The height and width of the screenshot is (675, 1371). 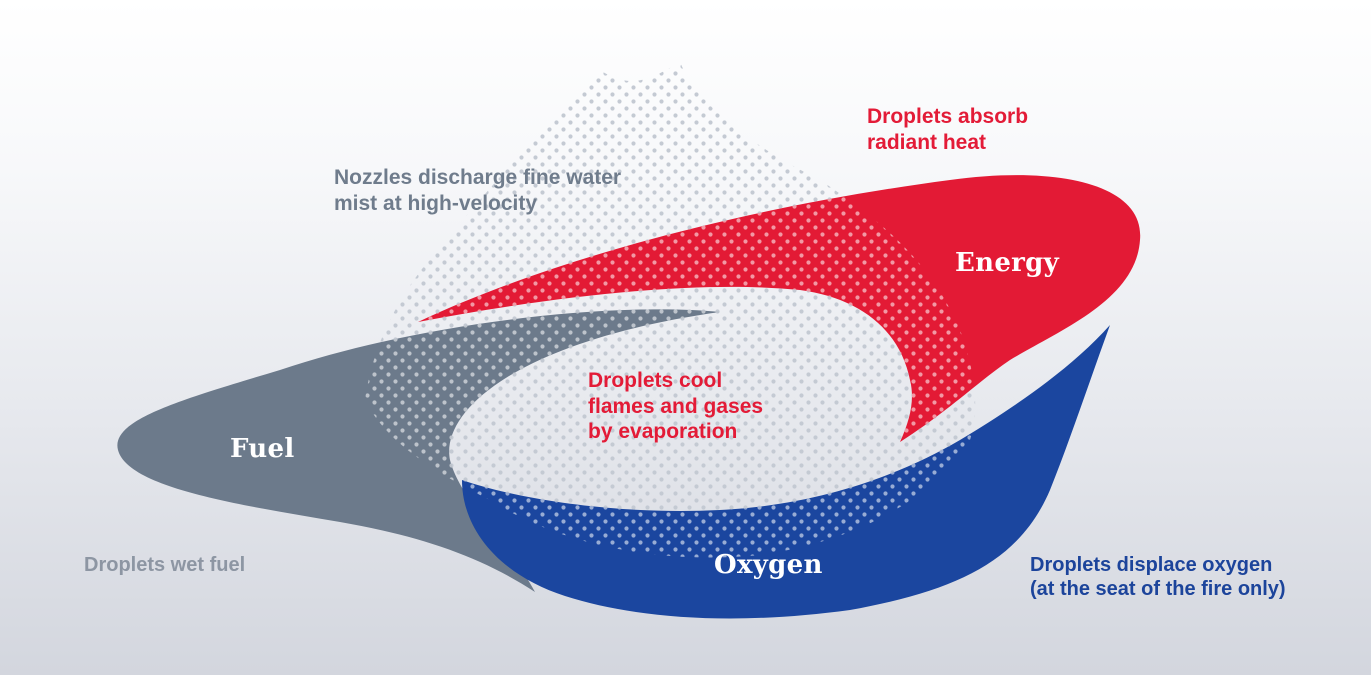 I want to click on radiant-heat-callout-line: Droplets absorb, so click(x=947, y=117).